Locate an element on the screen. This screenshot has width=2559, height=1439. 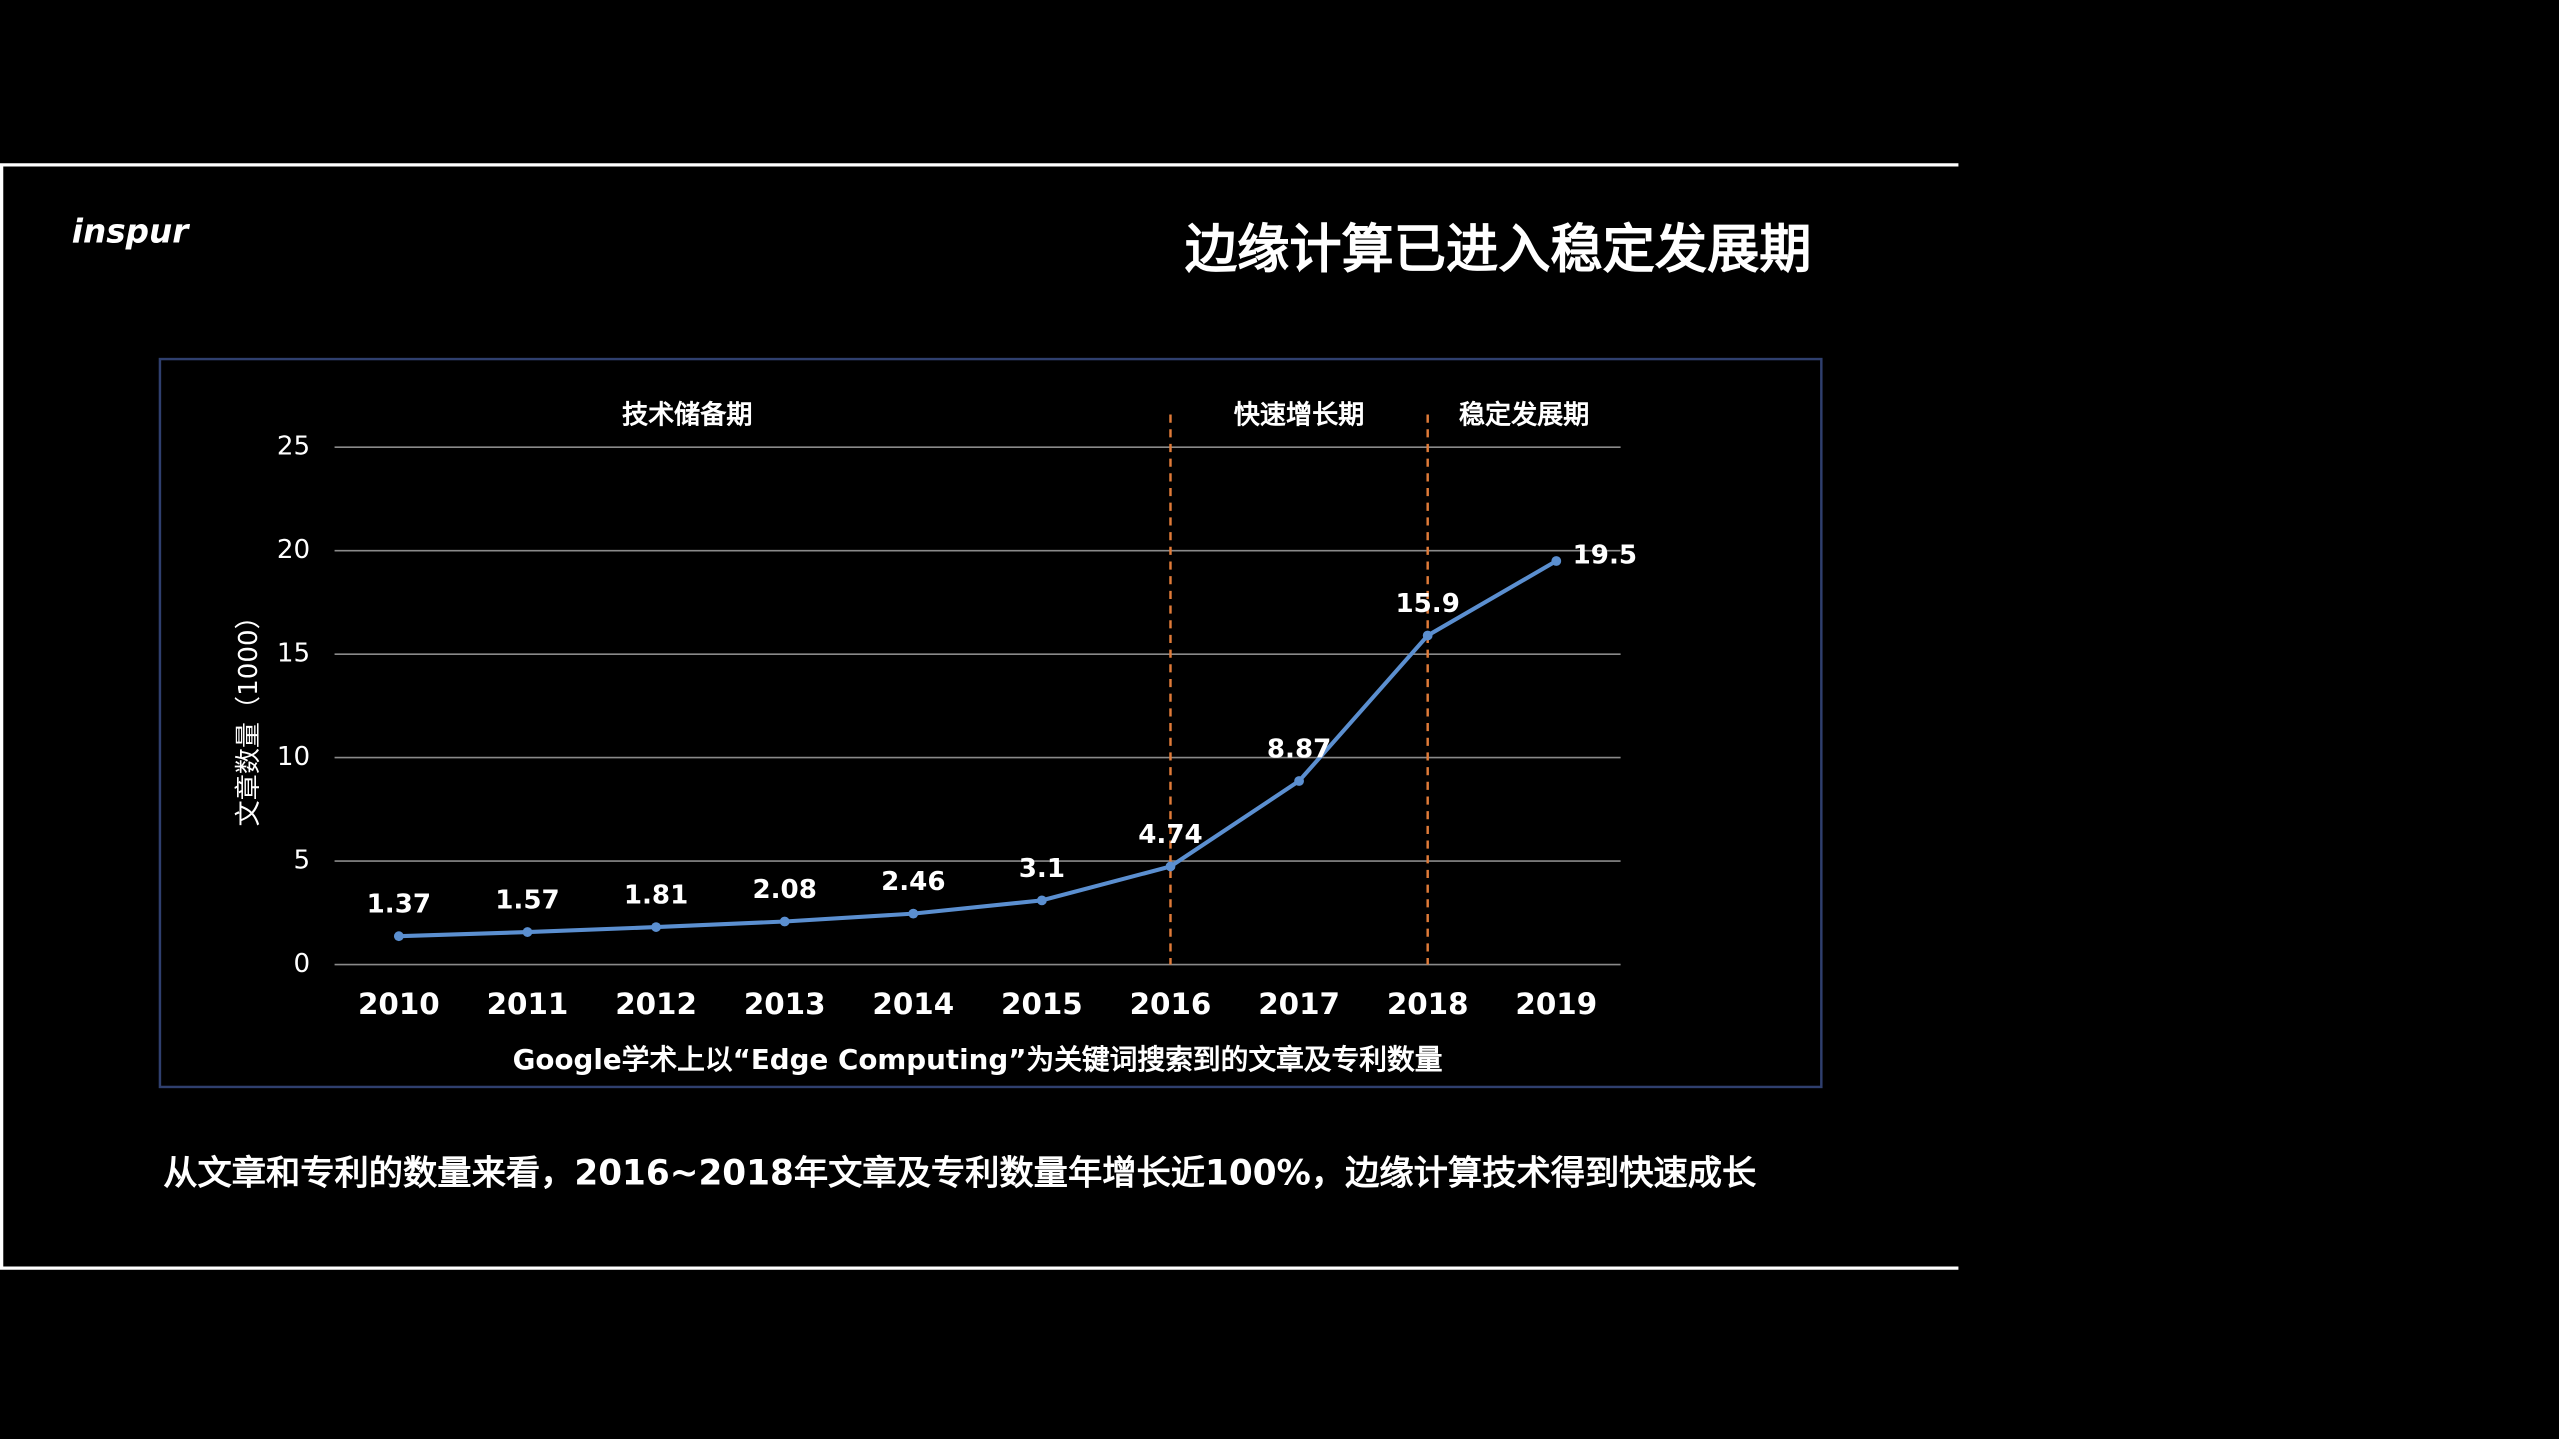
y-tick-label: 15 is located at coordinates (293, 654).